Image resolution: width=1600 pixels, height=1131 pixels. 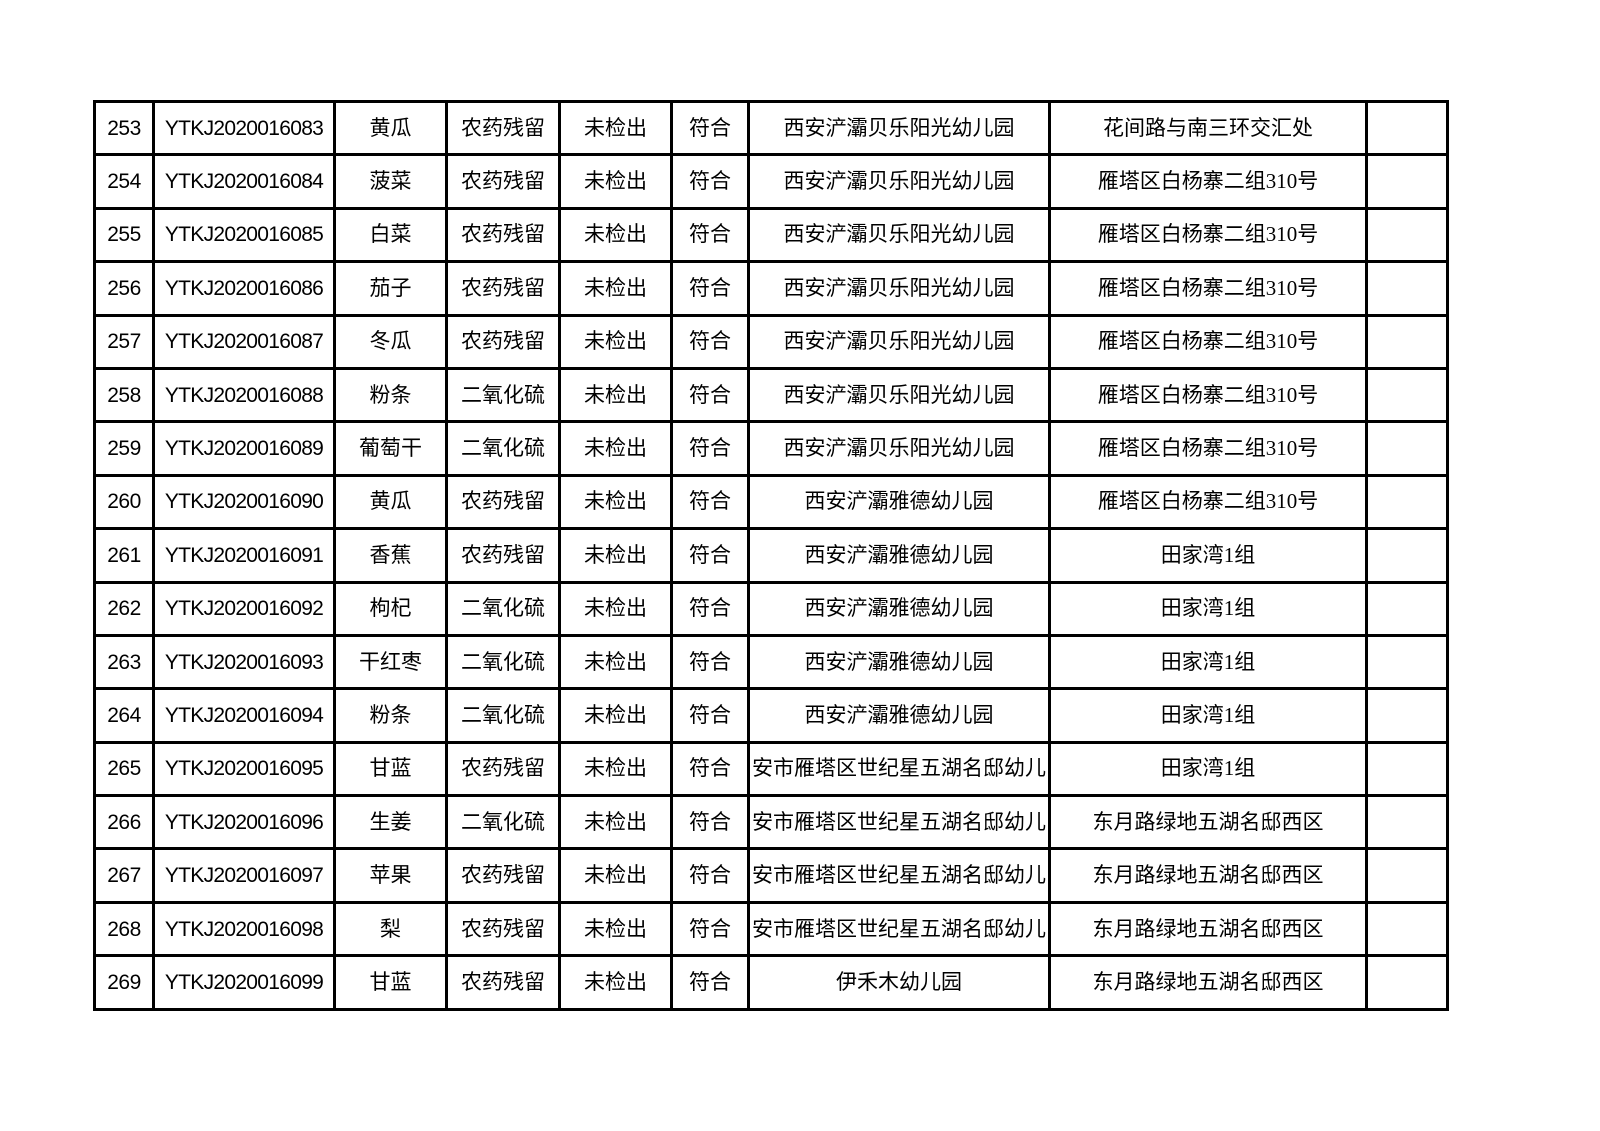 I want to click on cell-sample-code: YTKJ2020016089, so click(x=244, y=448).